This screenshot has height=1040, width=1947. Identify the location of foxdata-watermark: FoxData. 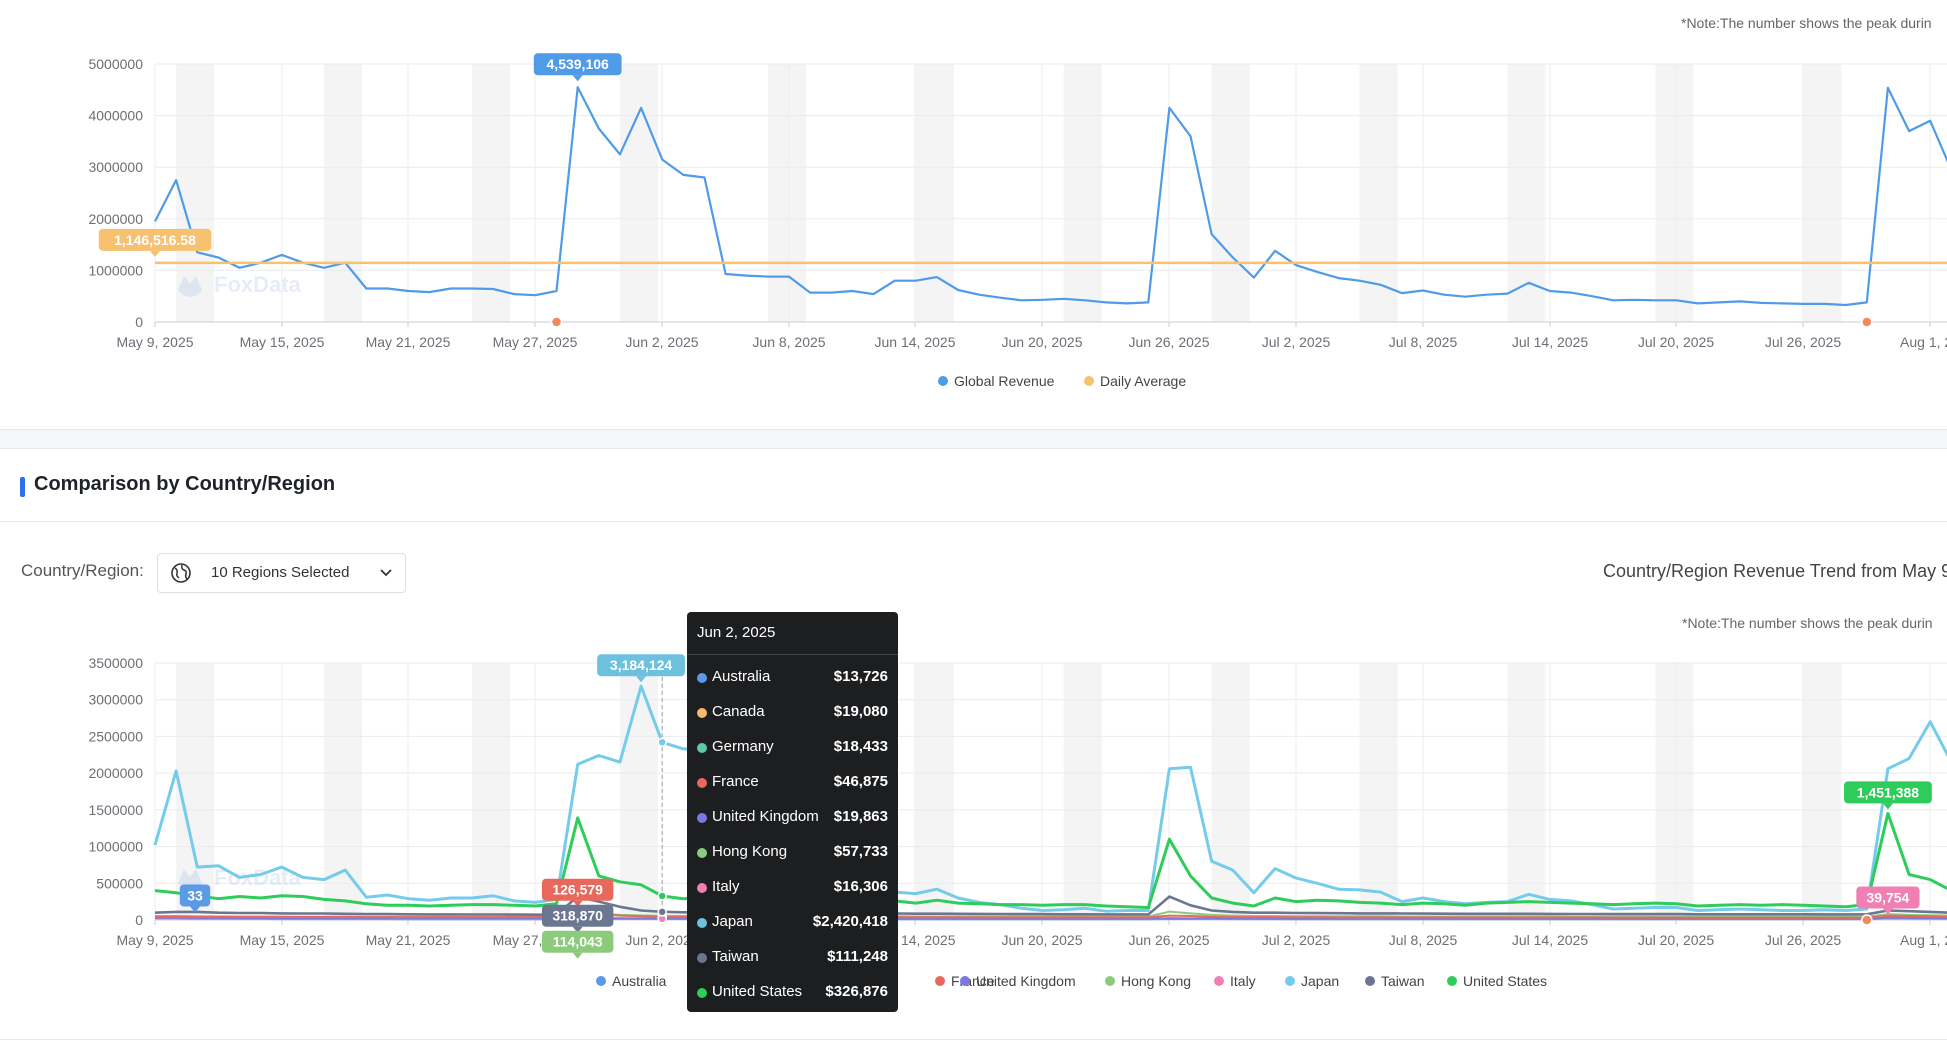
(240, 284).